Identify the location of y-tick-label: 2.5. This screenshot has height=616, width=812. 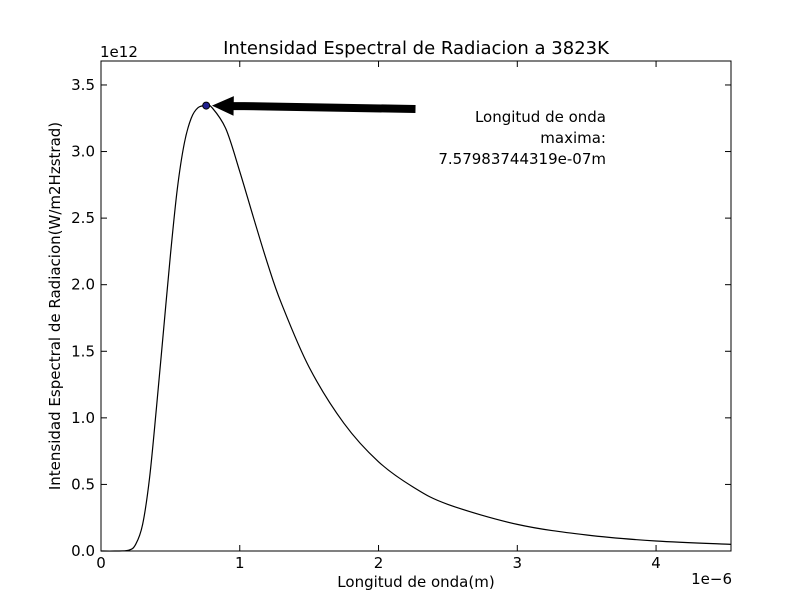
(83, 218).